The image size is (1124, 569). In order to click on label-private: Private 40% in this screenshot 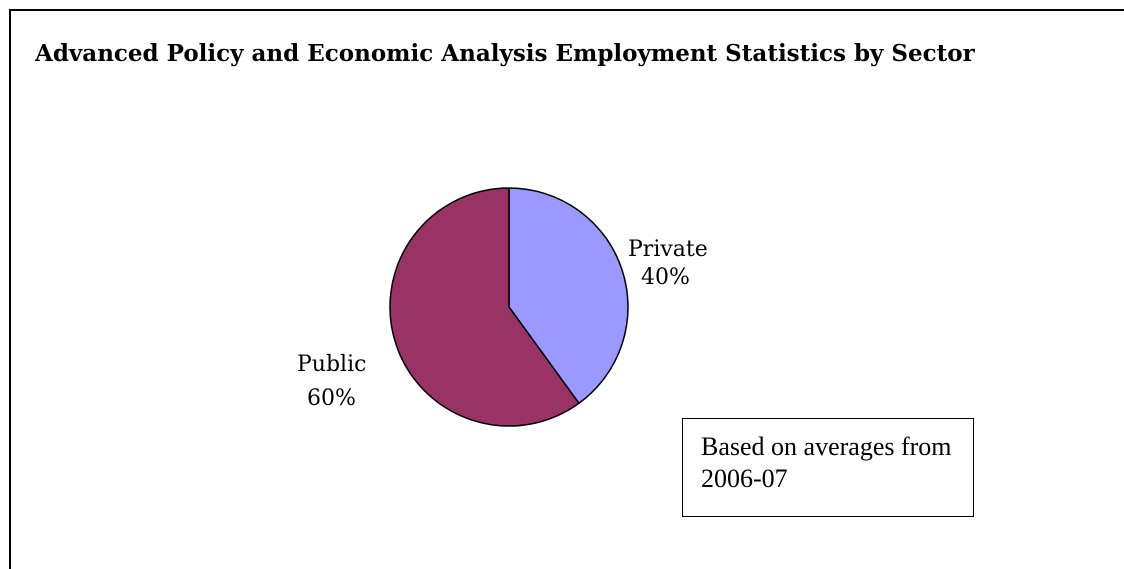, I will do `click(668, 263)`.